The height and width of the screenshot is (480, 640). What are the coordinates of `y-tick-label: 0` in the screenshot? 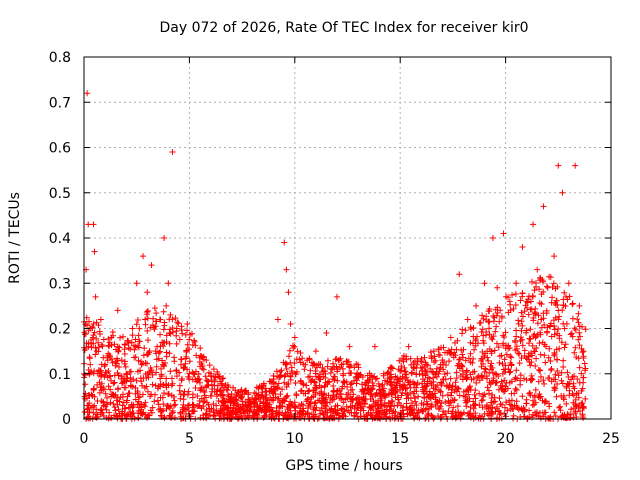 It's located at (66, 420).